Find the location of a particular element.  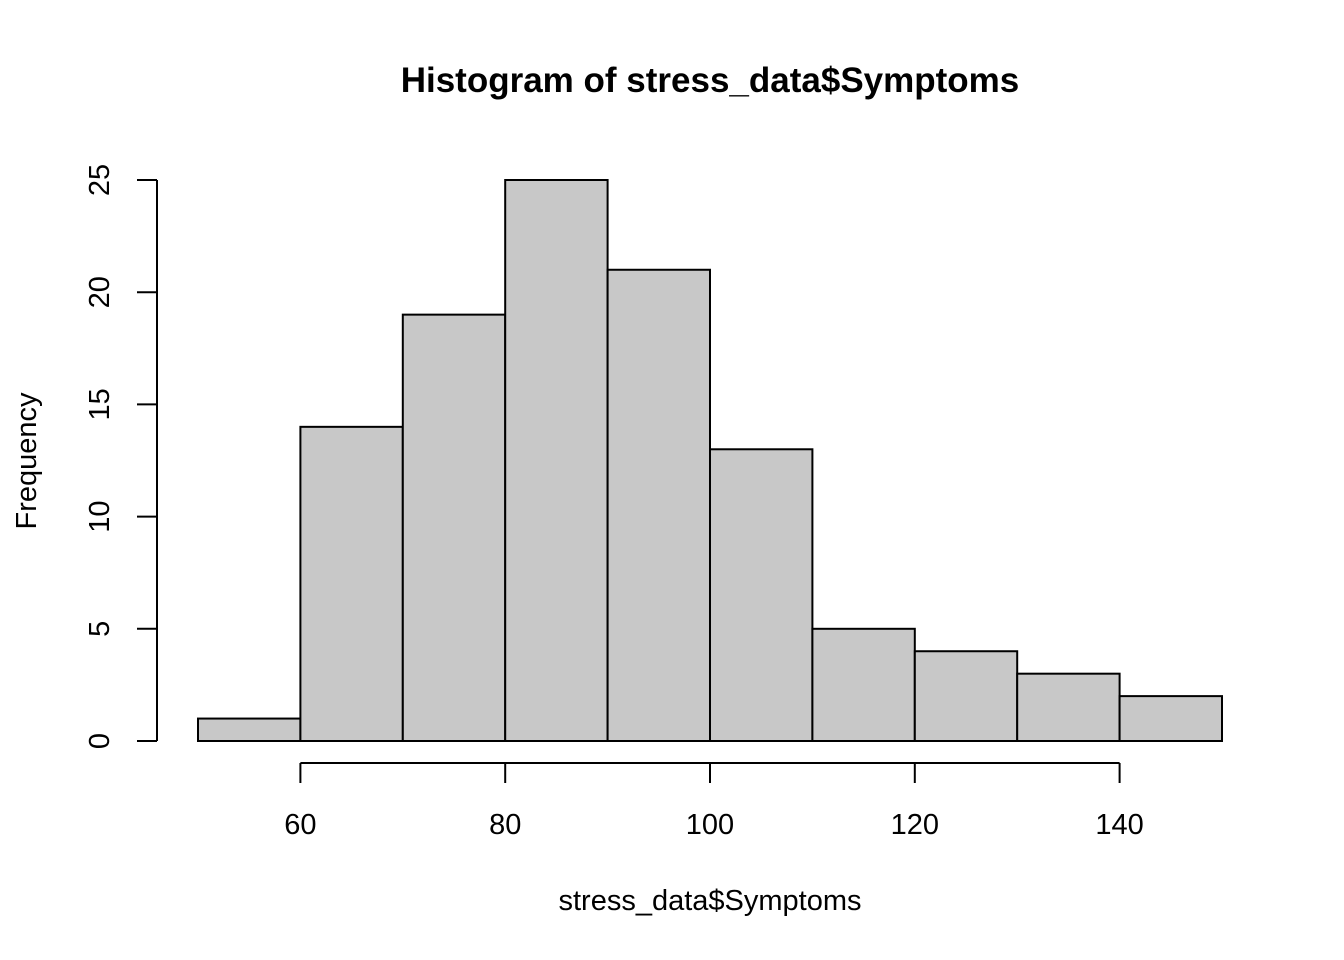

y-tick-label-5: 25 is located at coordinates (100, 180).